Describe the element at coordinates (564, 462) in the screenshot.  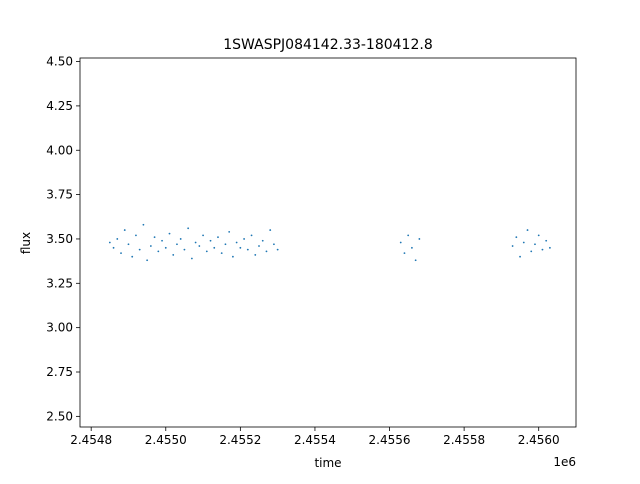
I see `x-axis-offset-label: 1e6` at that location.